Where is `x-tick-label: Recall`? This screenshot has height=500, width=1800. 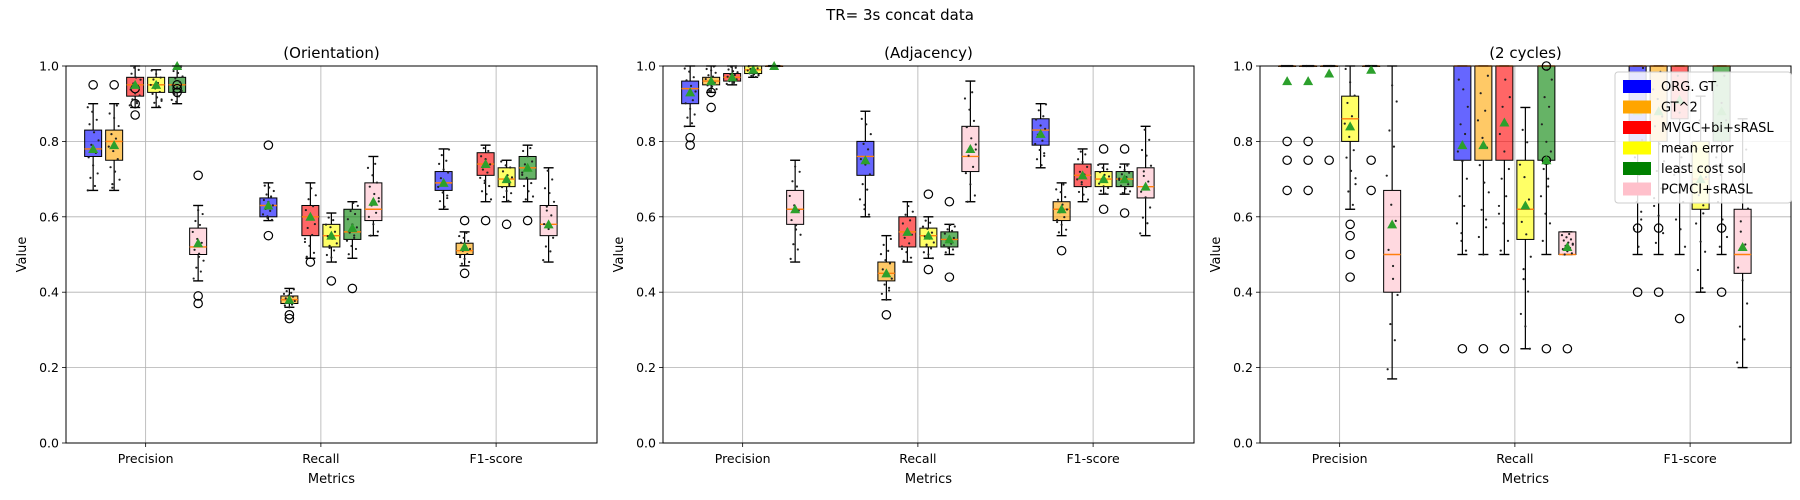 x-tick-label: Recall is located at coordinates (1514, 458).